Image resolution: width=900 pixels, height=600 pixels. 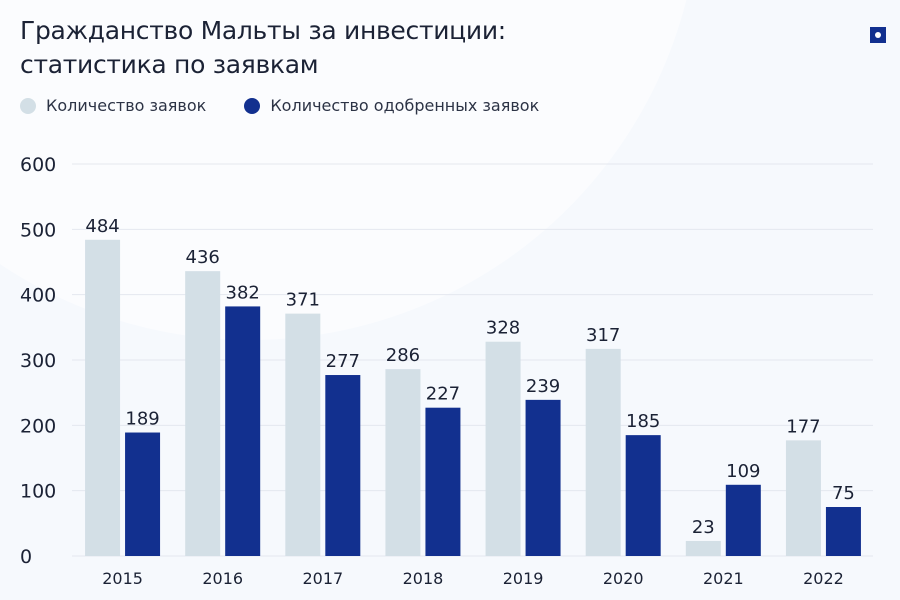 I want to click on data-label: 317, so click(x=603, y=335).